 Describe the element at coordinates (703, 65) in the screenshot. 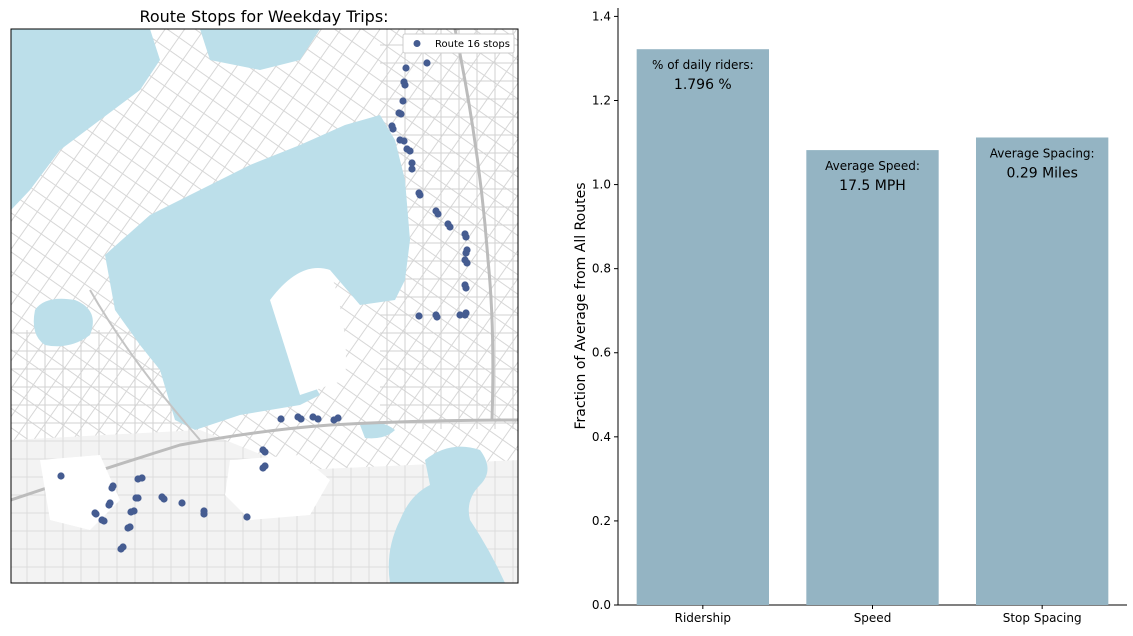

I see `bar-annotation-label: % of daily riders:` at that location.